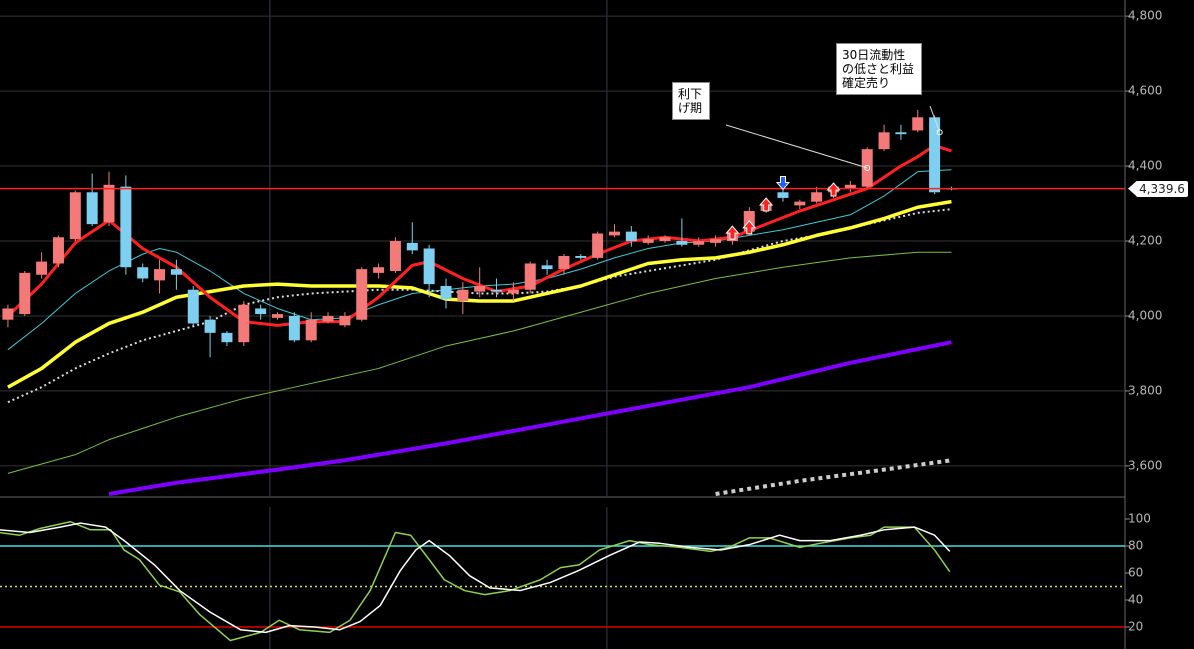 The height and width of the screenshot is (649, 1194). I want to click on y-tick-label: 20, so click(1135, 626).